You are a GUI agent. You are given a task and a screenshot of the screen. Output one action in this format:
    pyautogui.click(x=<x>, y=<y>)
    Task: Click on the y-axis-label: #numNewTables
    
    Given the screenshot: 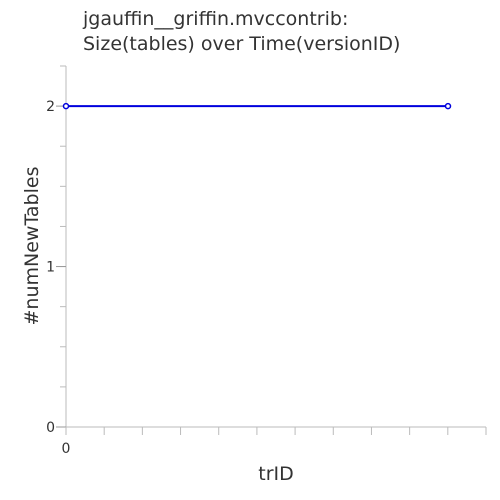 What is the action you would take?
    pyautogui.click(x=32, y=246)
    